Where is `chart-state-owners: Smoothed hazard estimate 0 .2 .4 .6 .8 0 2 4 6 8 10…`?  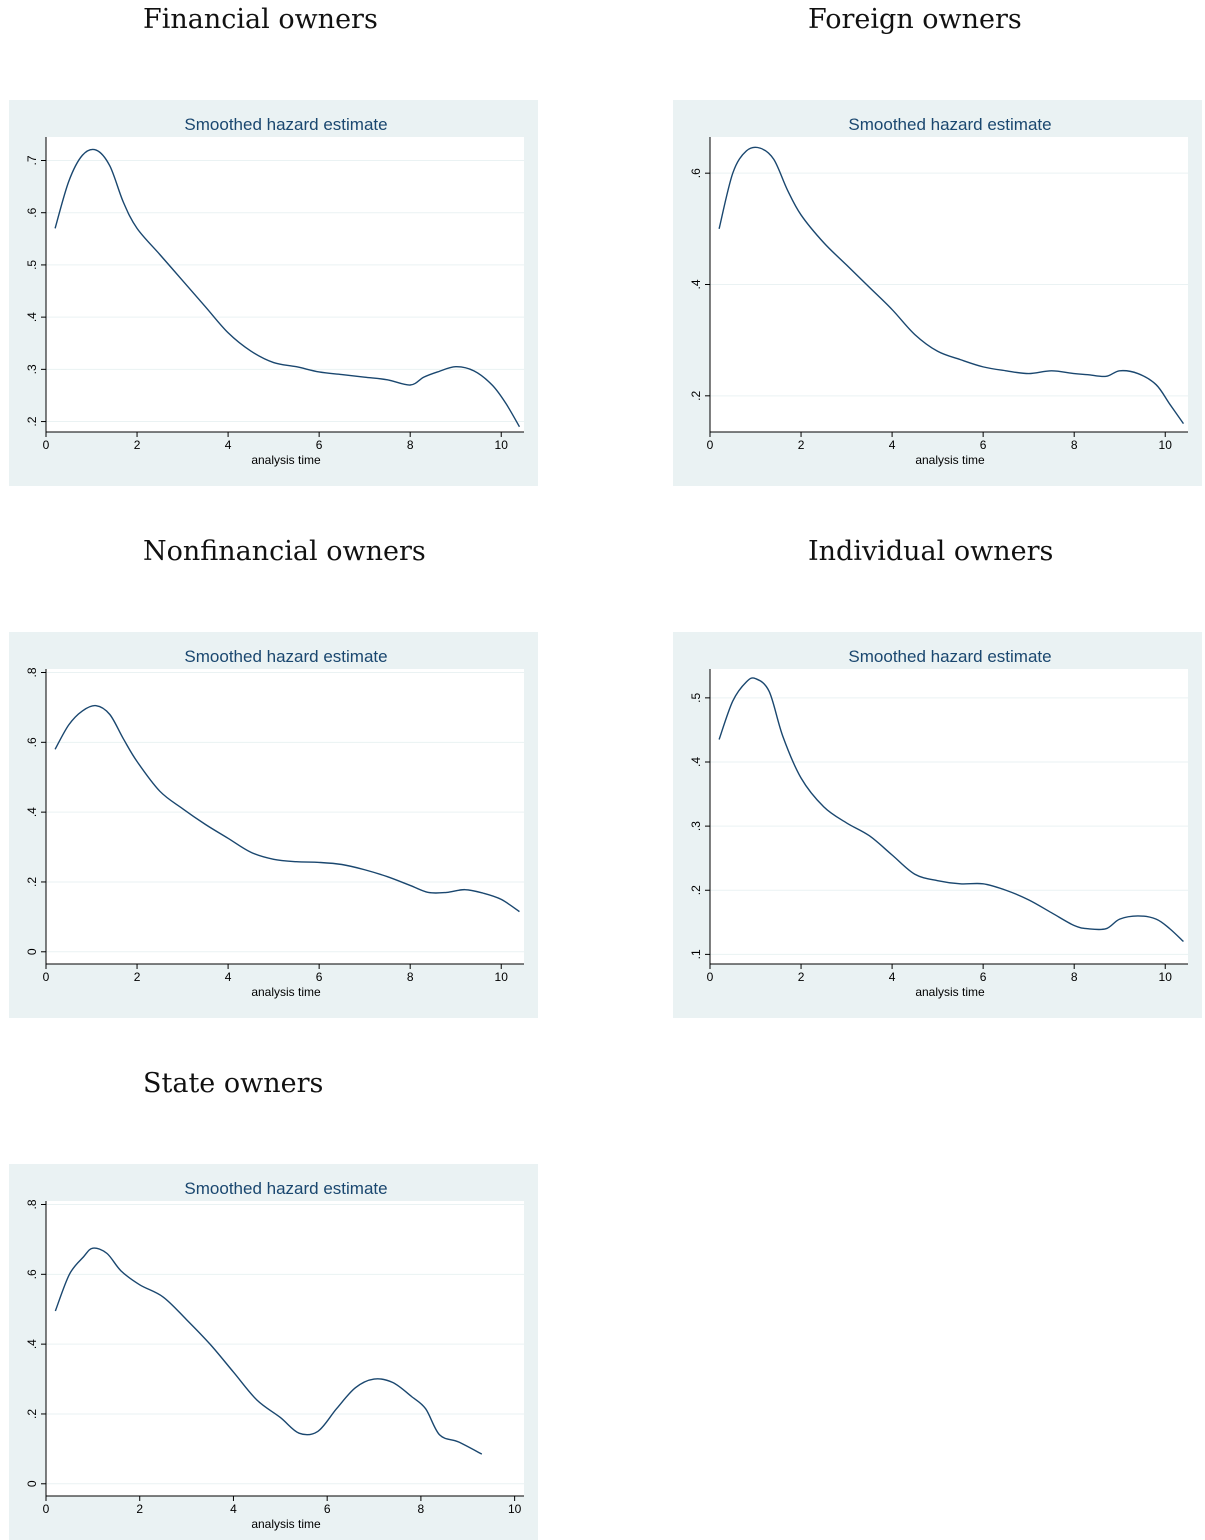
chart-state-owners: Smoothed hazard estimate 0 .2 .4 .6 .8 0 2 4 6 8 10… is located at coordinates (273, 1352).